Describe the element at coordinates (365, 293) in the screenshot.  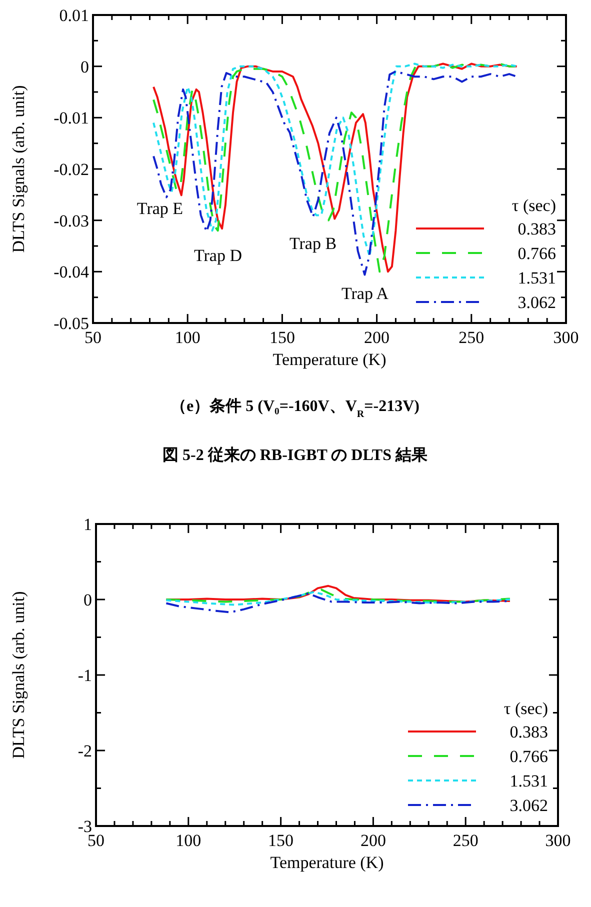
I see `annotation: Trap A` at that location.